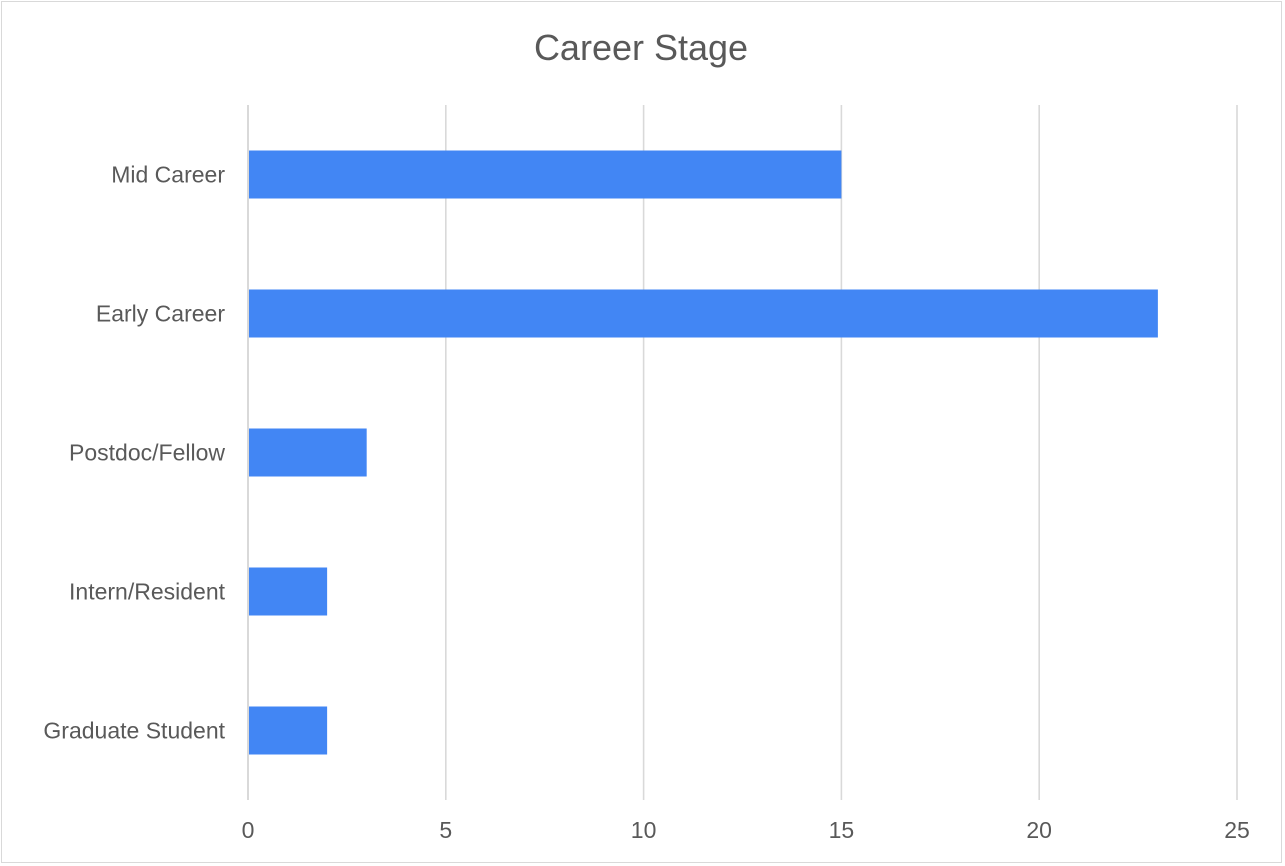 Image resolution: width=1285 pixels, height=866 pixels. What do you see at coordinates (308, 452) in the screenshot?
I see `bar-postdoc-fellow` at bounding box center [308, 452].